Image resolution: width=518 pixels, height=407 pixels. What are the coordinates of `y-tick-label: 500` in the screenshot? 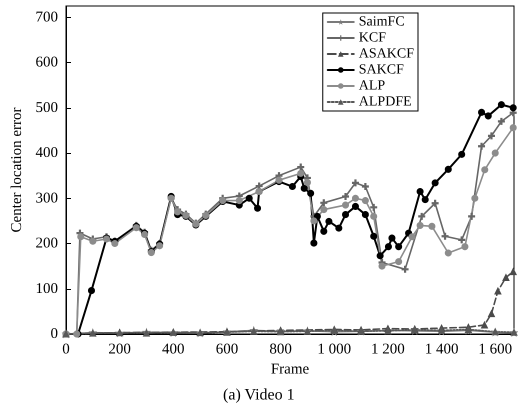 It's located at (47, 108).